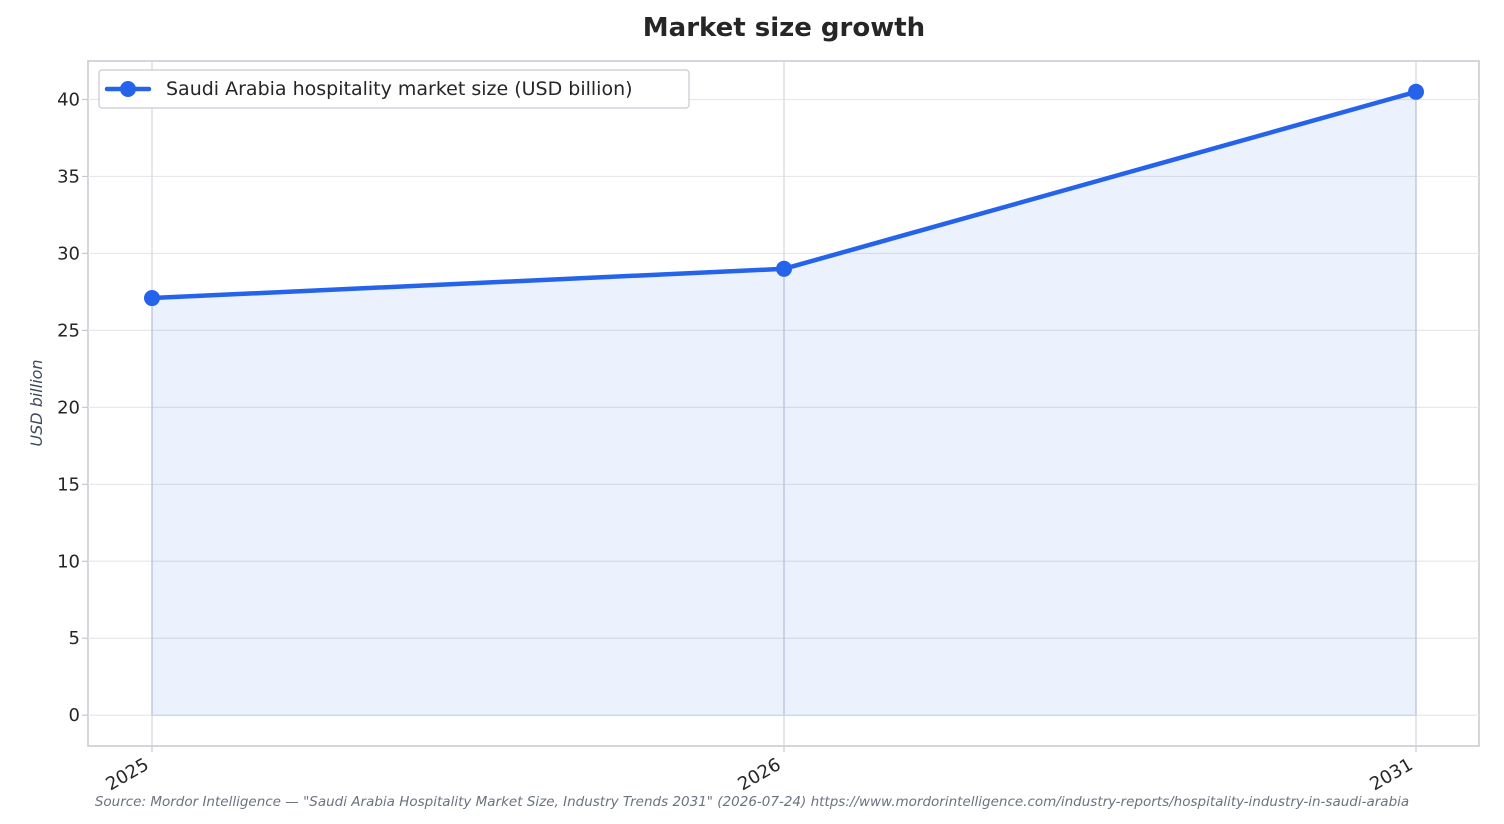 This screenshot has height=824, width=1504. Describe the element at coordinates (68, 99) in the screenshot. I see `y-tick-label: 40` at that location.